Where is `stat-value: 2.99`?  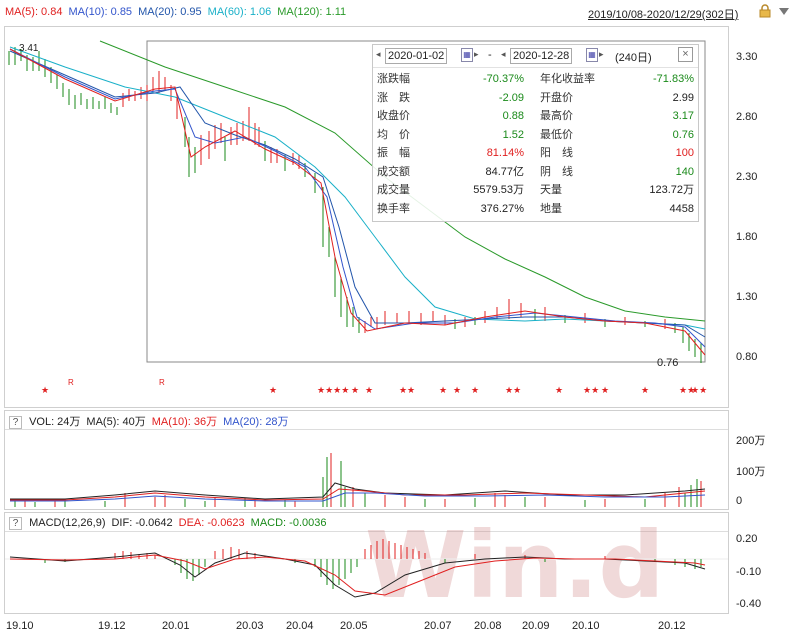 stat-value: 2.99 is located at coordinates (683, 97).